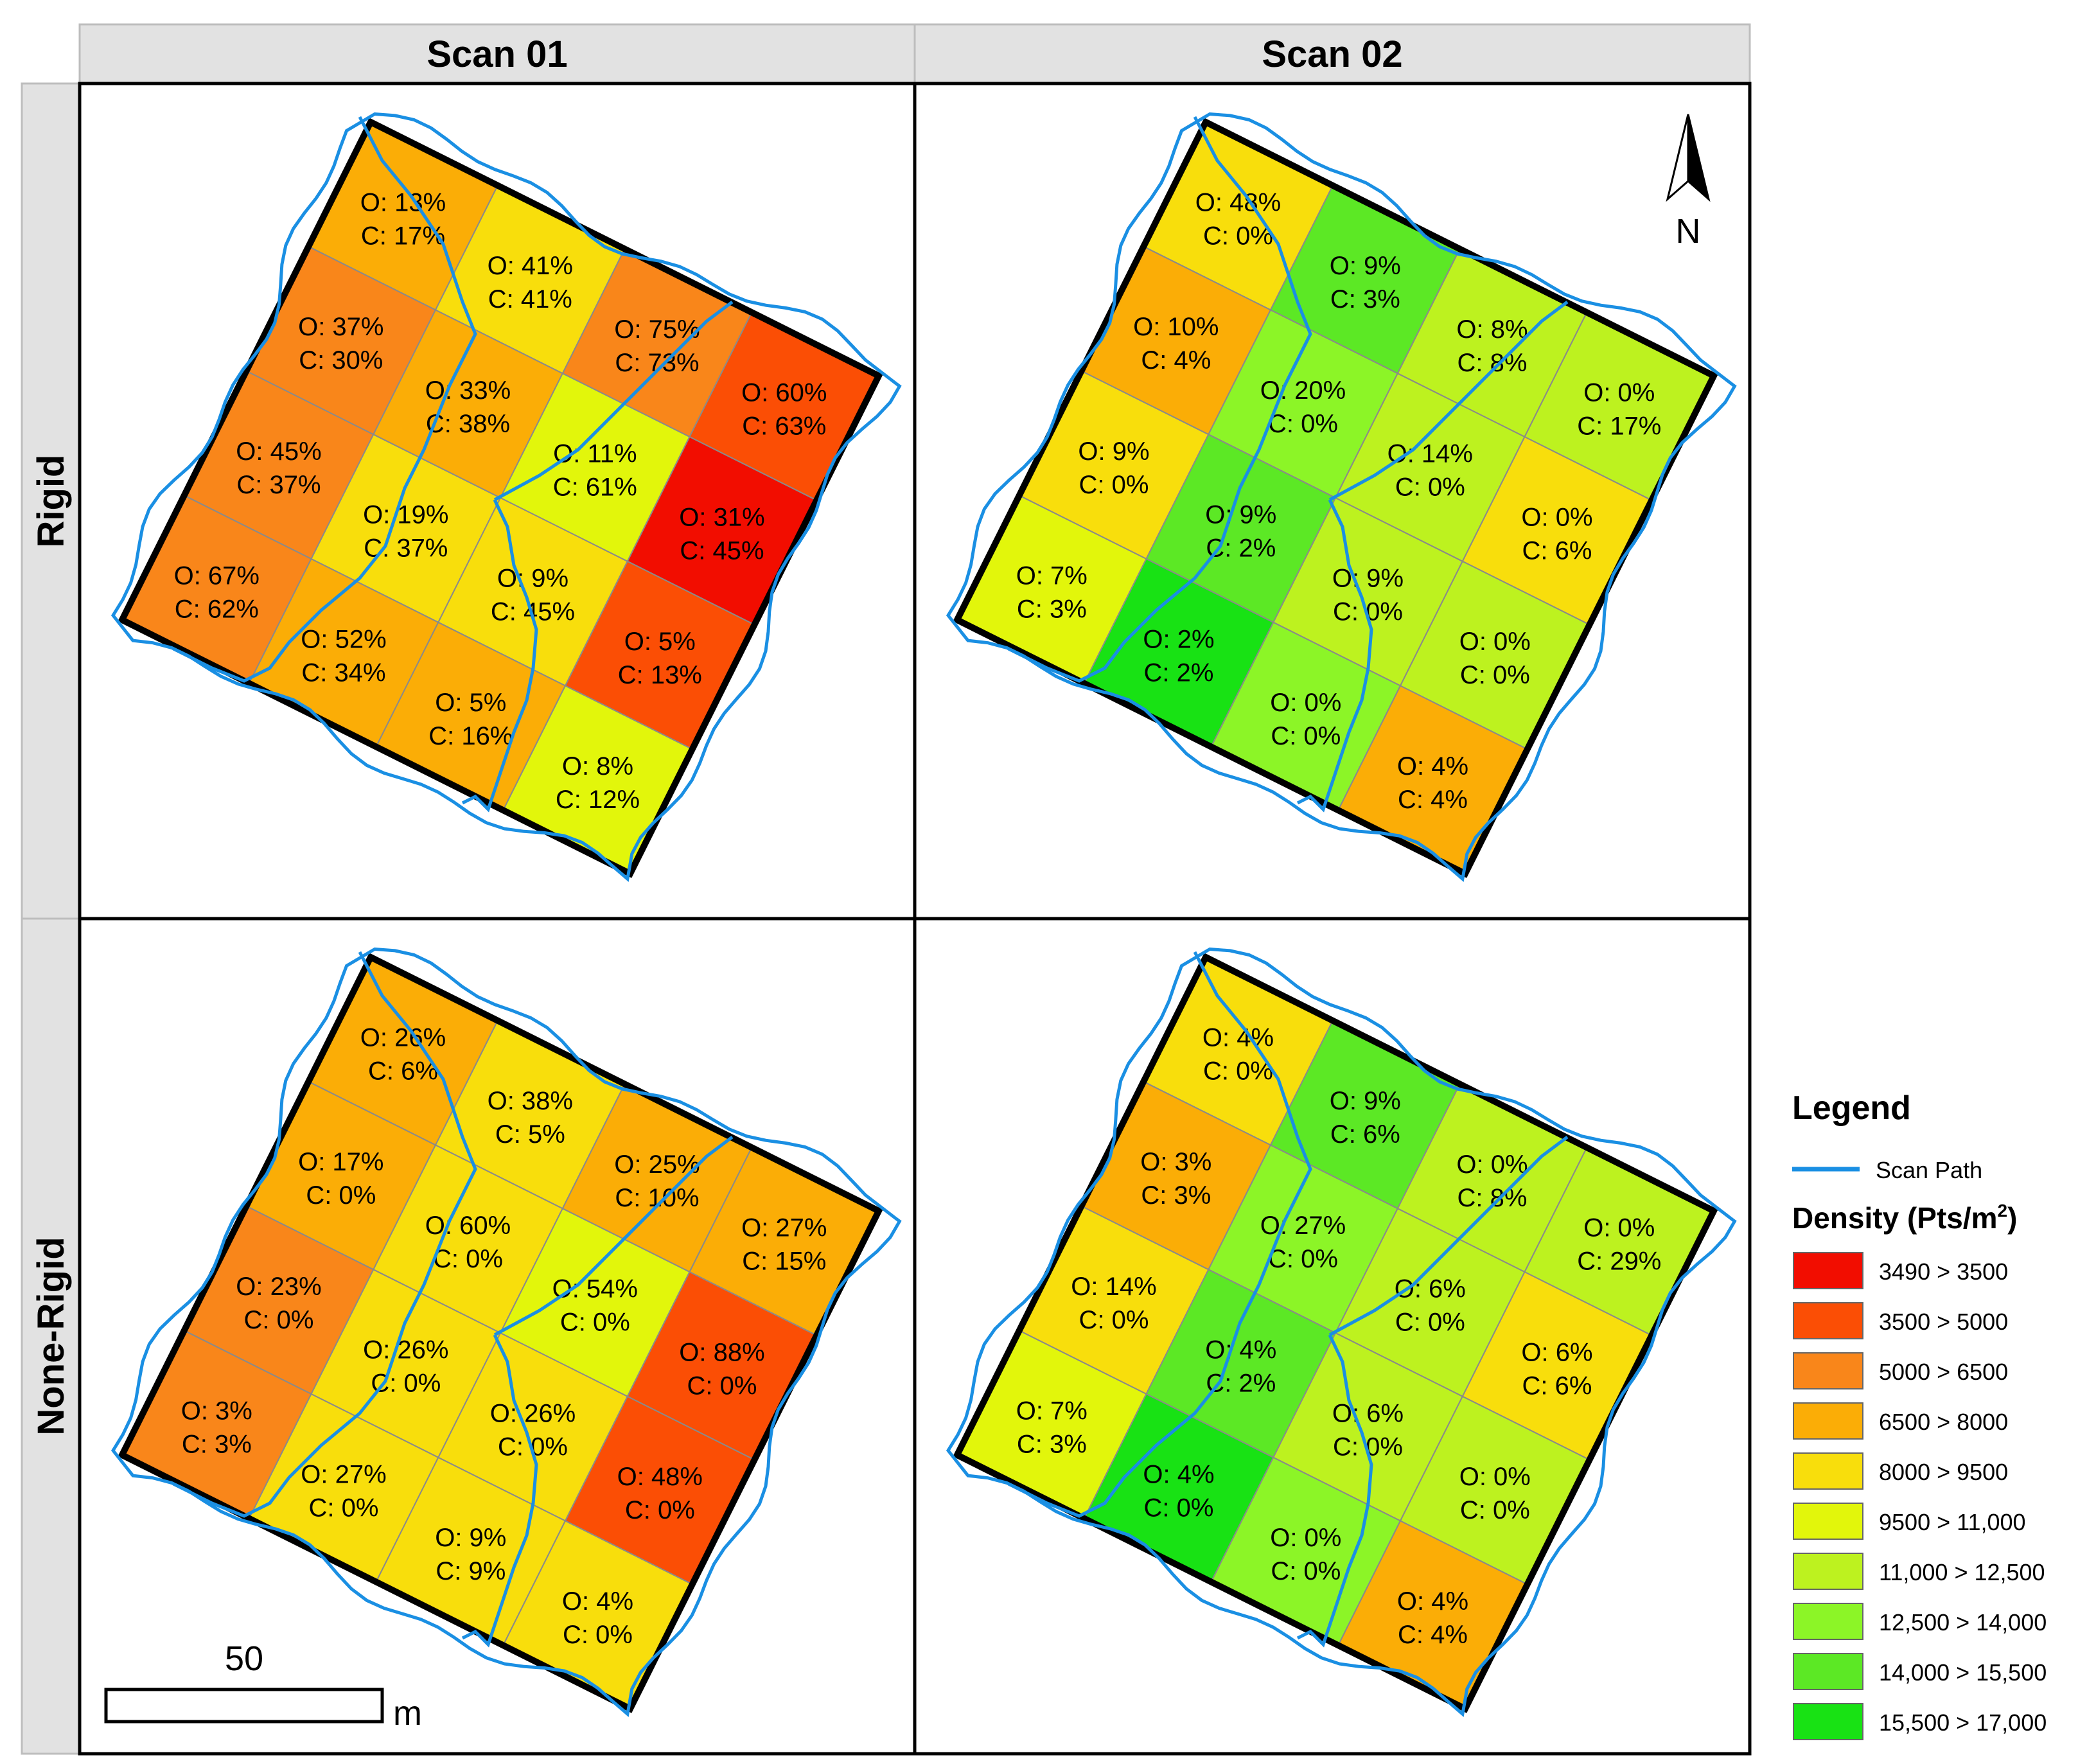  I want to click on cell-overlap-label: O: 26%, so click(533, 1413).